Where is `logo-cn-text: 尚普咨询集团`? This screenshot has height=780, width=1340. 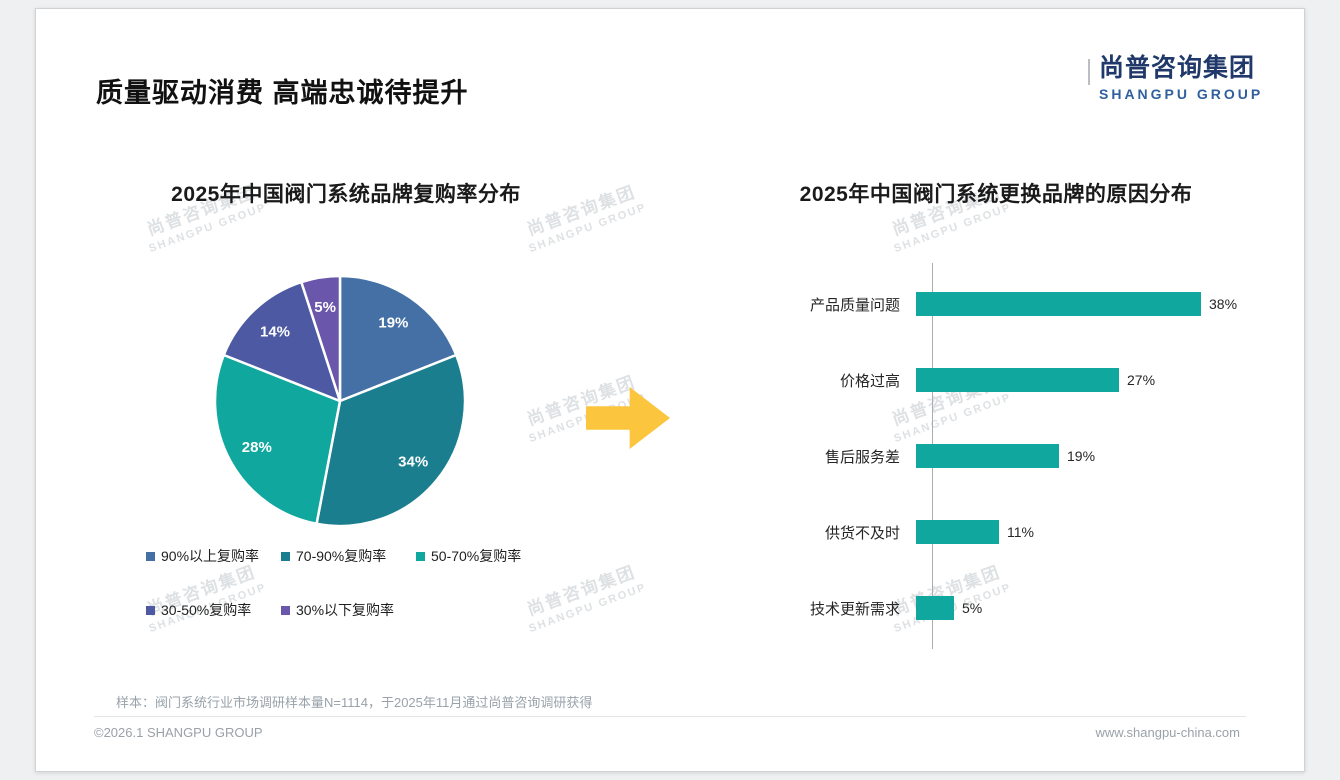
logo-cn-text: 尚普咨询集团 is located at coordinates (1177, 68).